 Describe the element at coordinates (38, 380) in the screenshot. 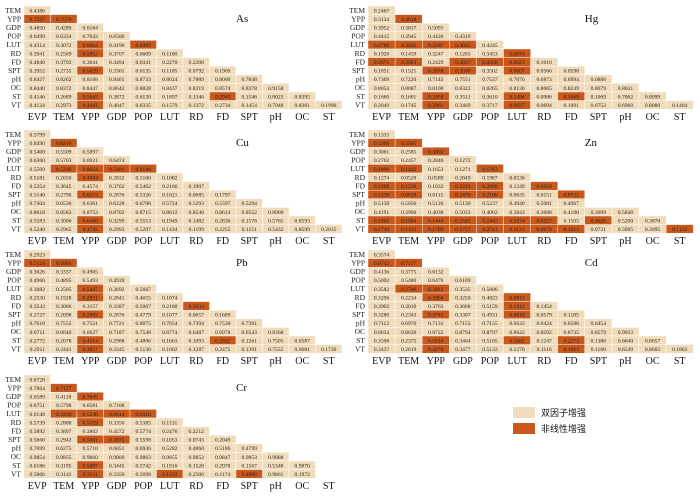

I see `cell-value: 0.6728` at that location.